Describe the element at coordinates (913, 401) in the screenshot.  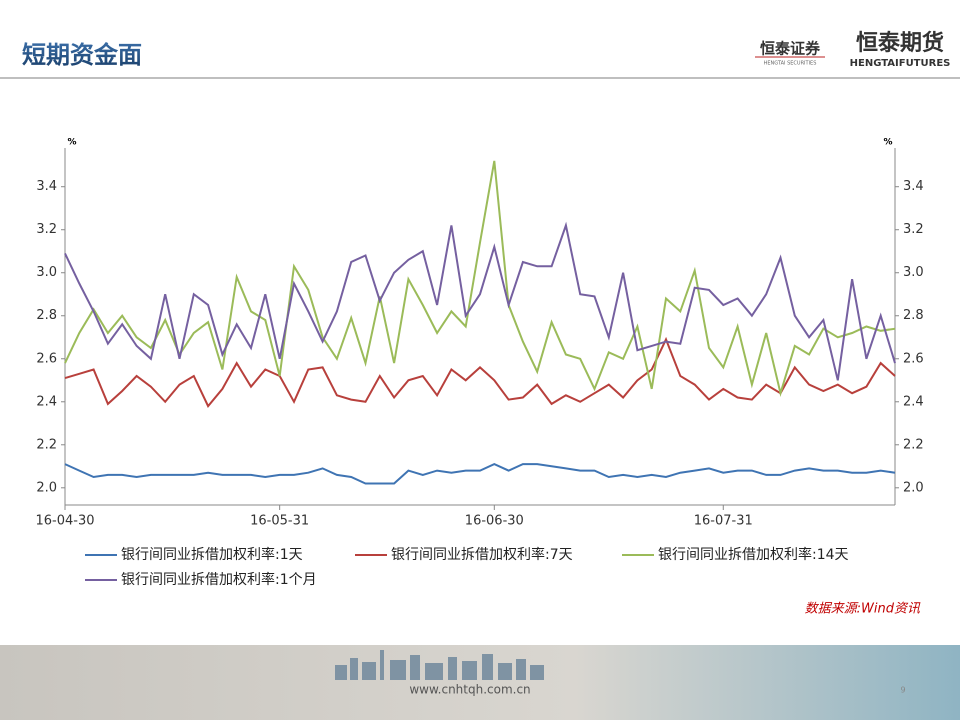
I see `y2-tick-label: 2.4` at that location.